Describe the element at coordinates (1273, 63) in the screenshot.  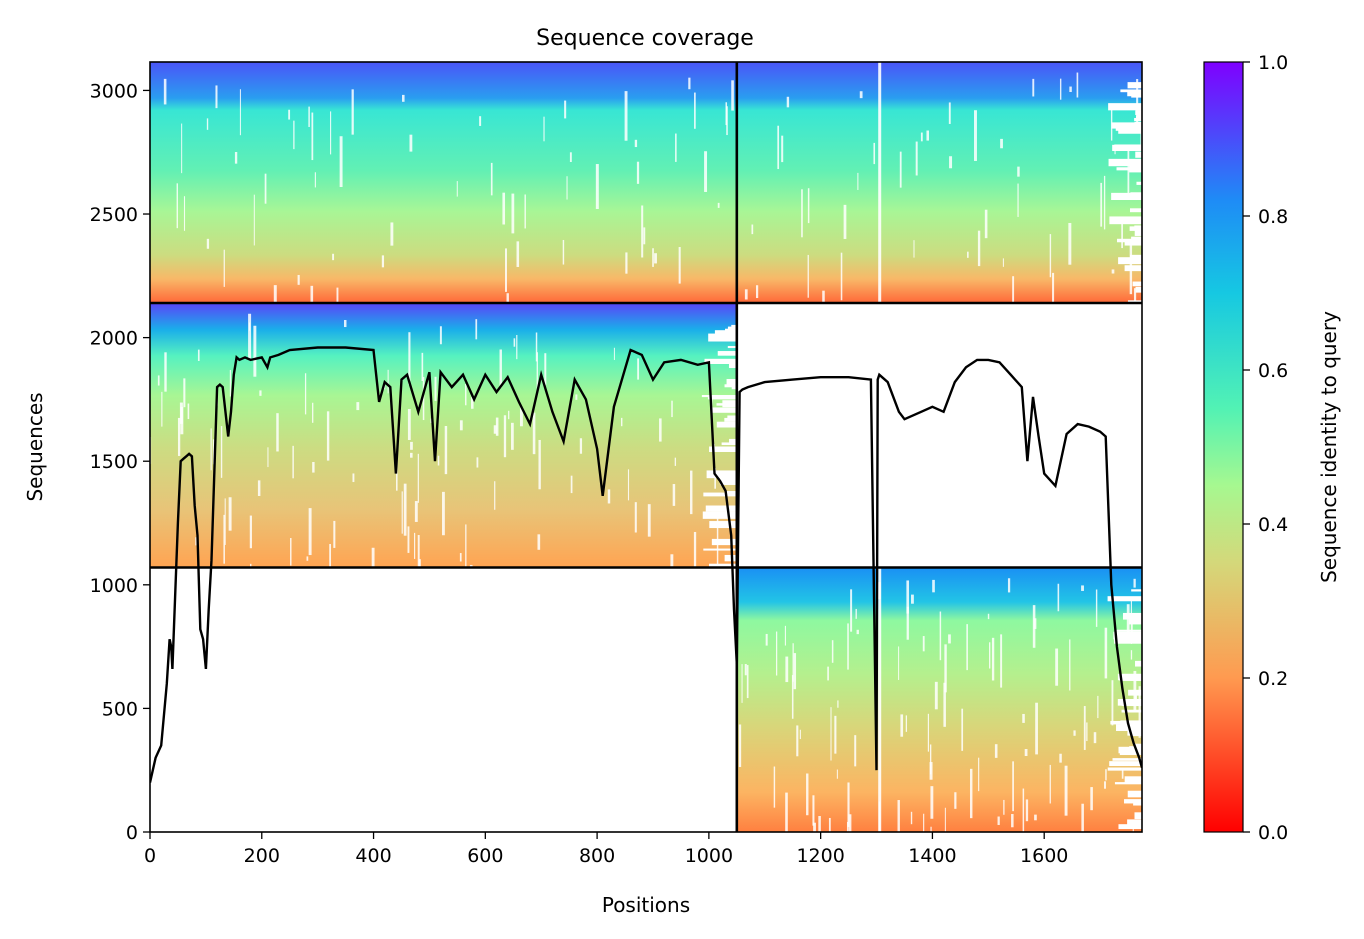
I see `colorbar-tick-label: 1.0` at that location.